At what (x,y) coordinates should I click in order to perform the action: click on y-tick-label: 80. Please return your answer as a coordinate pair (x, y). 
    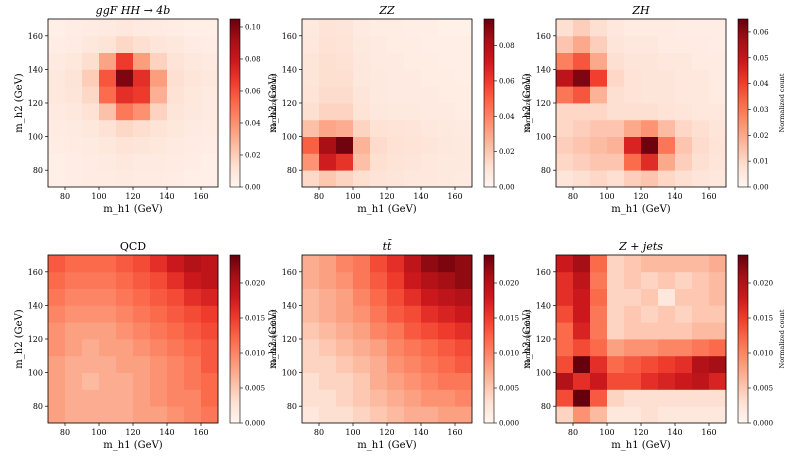
    Looking at the image, I should click on (546, 170).